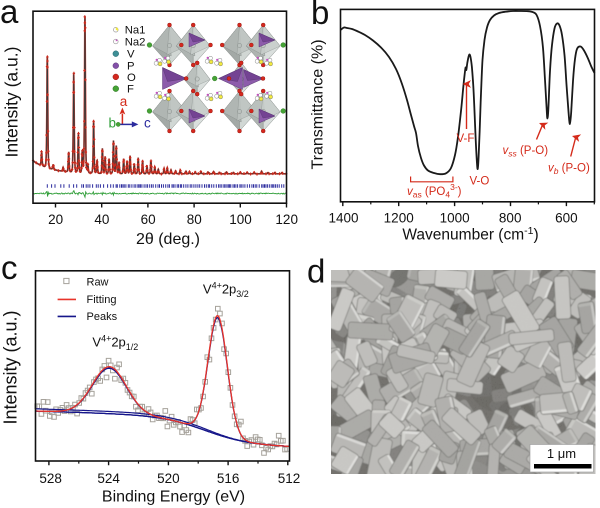  Describe the element at coordinates (173, 497) in the screenshot. I see `svg-text: Binding Energy (eV)` at that location.